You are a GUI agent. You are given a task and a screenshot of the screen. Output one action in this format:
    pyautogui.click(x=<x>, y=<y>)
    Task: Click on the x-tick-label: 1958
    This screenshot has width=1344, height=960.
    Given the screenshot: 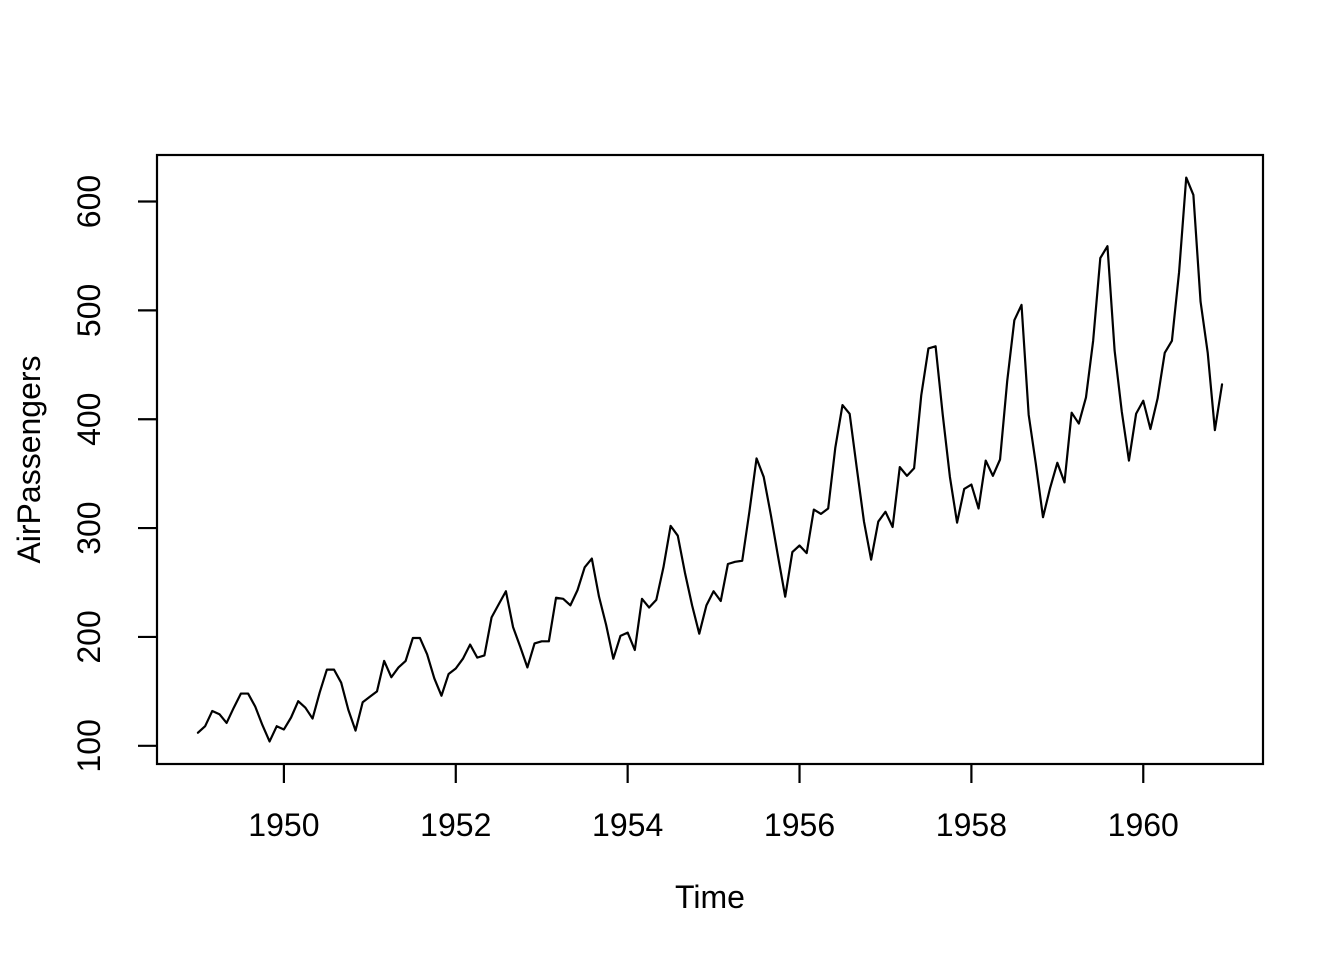 What is the action you would take?
    pyautogui.click(x=971, y=825)
    